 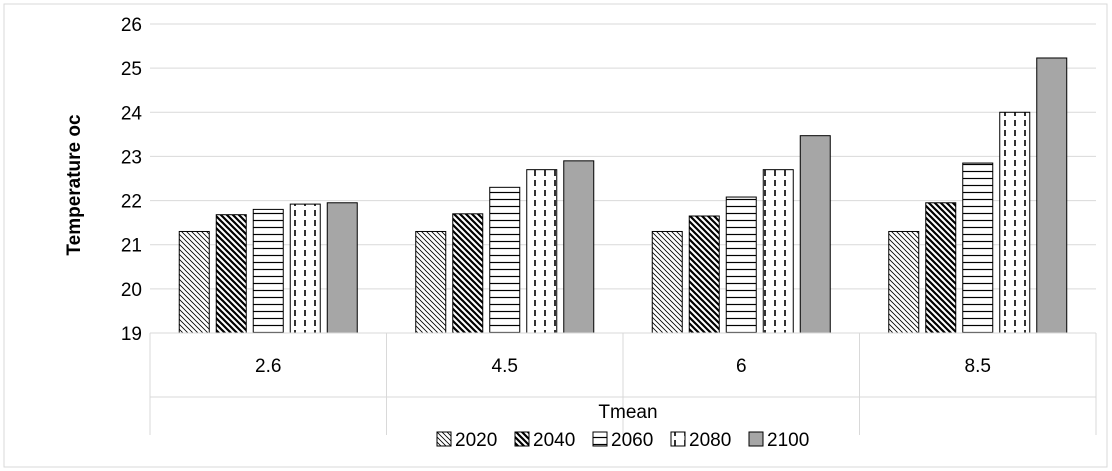 What do you see at coordinates (978, 248) in the screenshot?
I see `bar-2060-8.5` at bounding box center [978, 248].